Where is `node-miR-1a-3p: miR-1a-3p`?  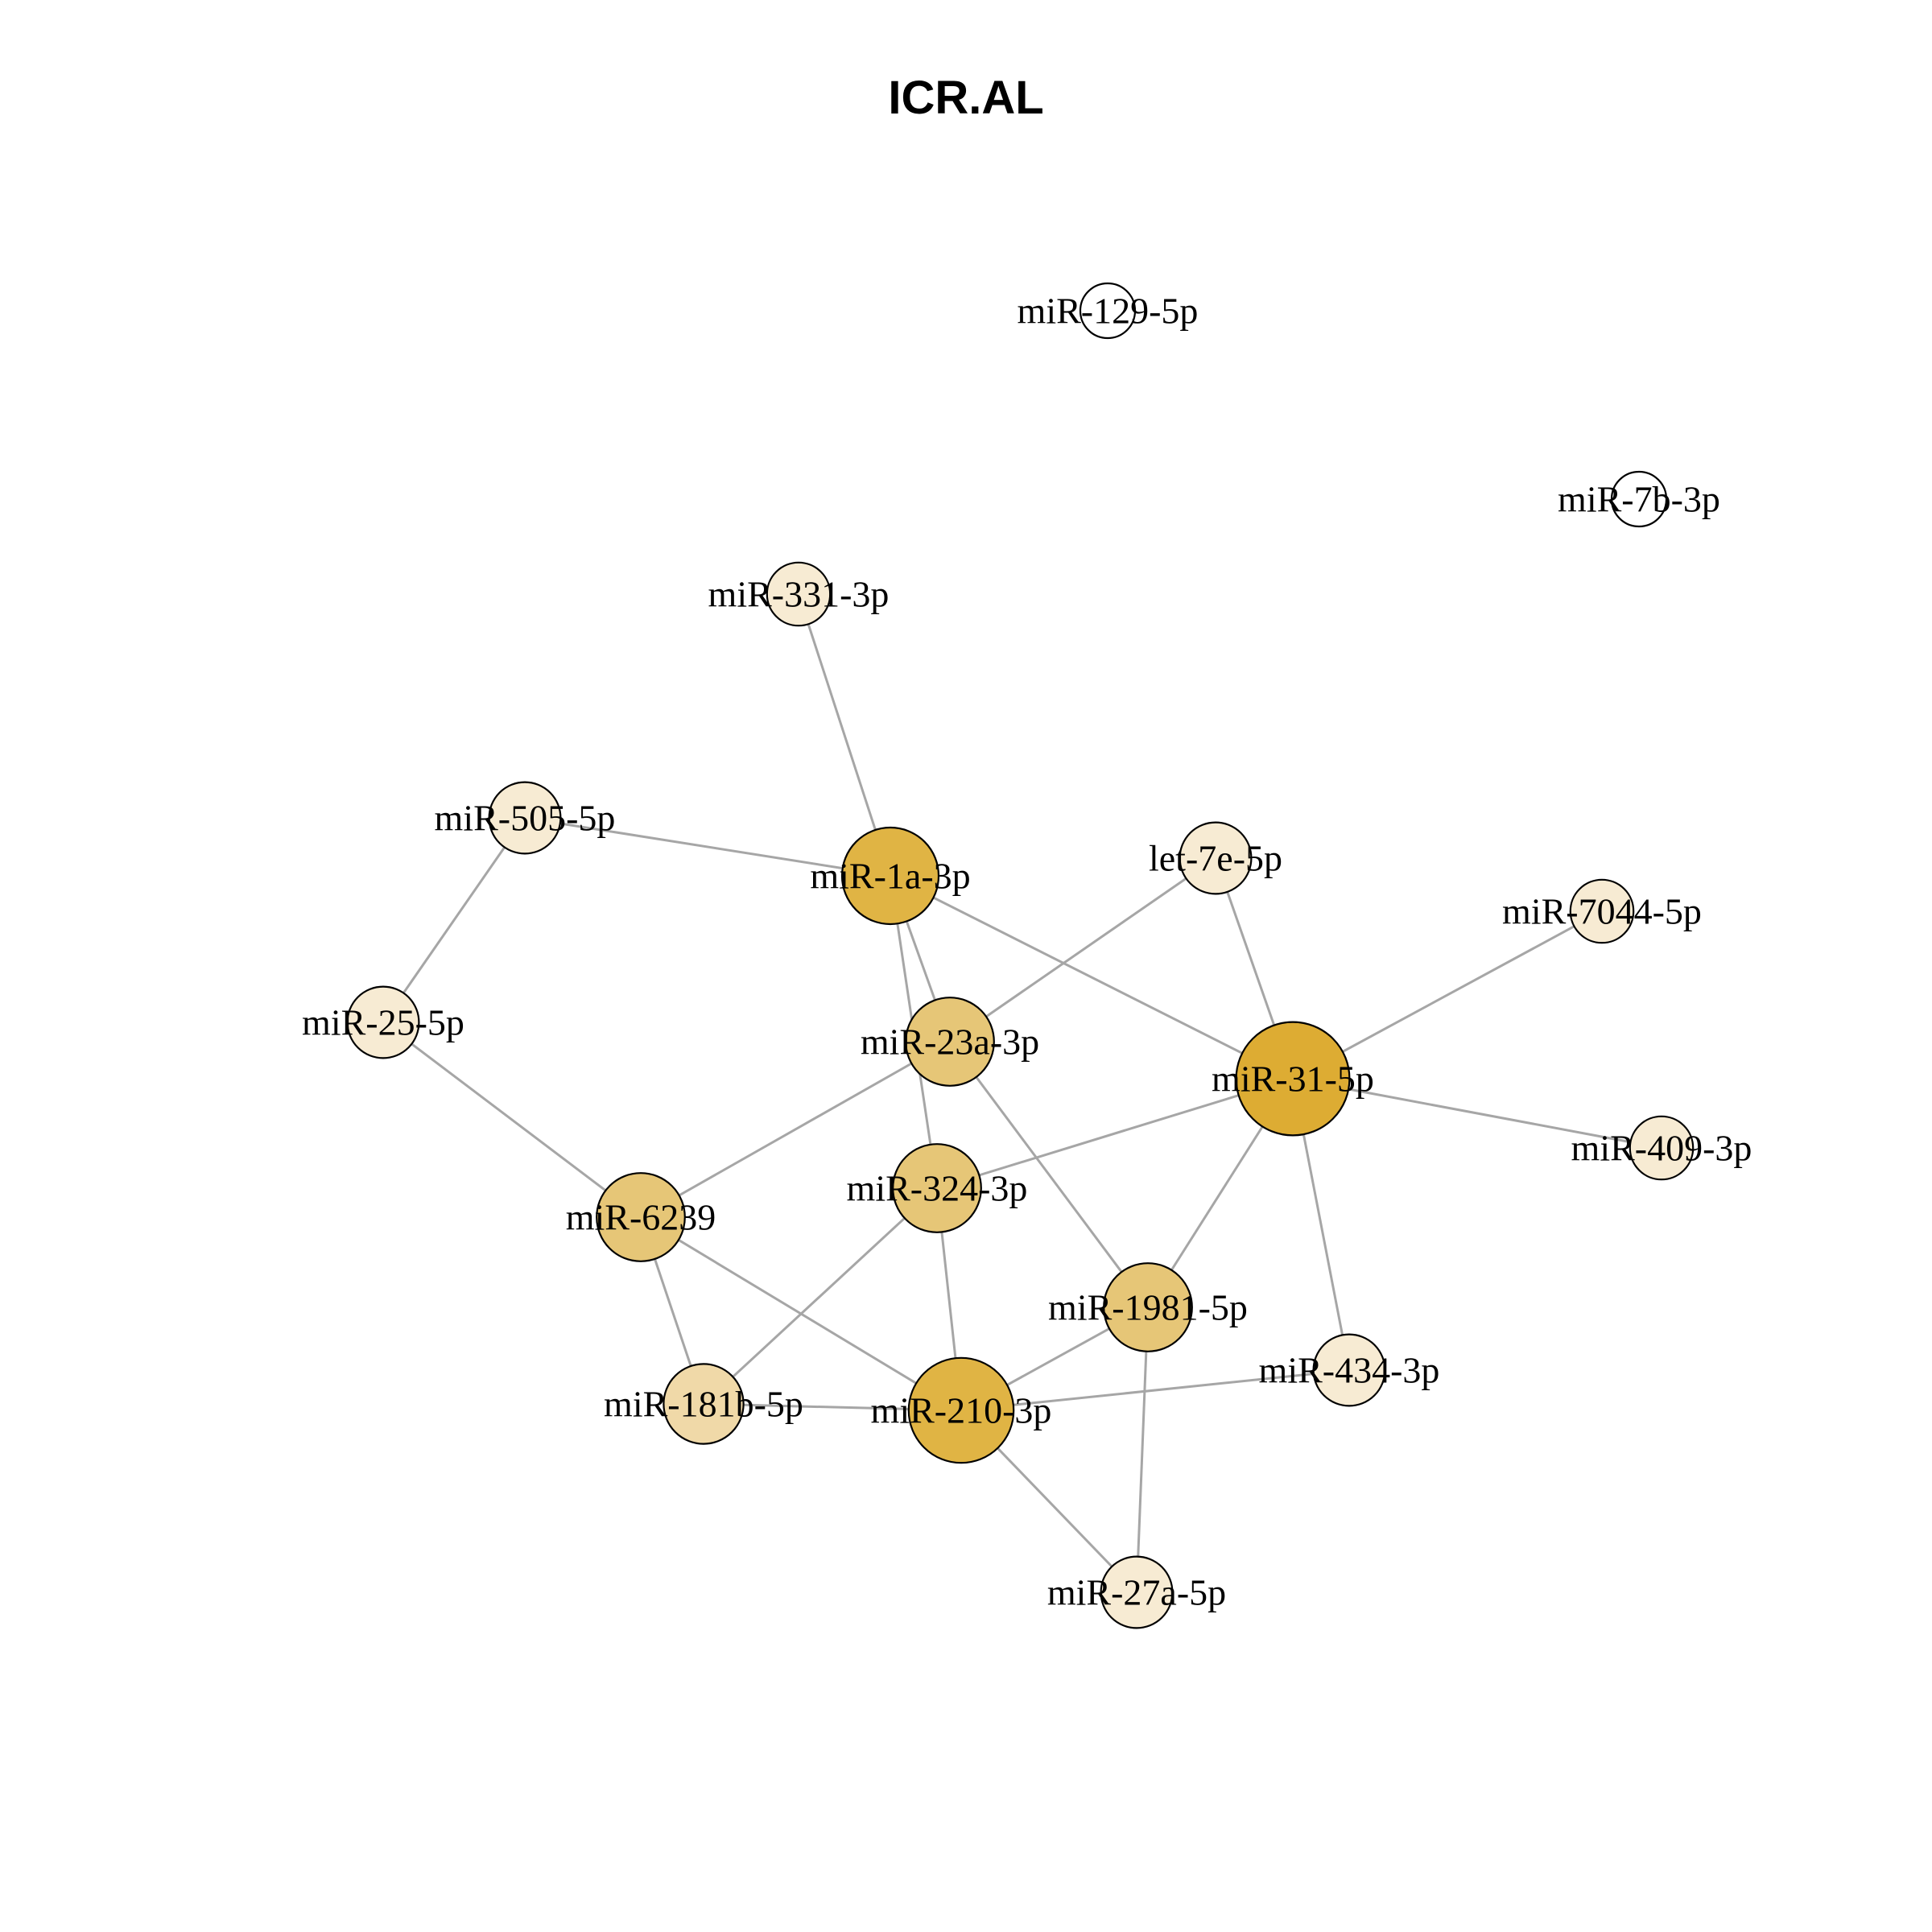 node-miR-1a-3p: miR-1a-3p is located at coordinates (890, 876).